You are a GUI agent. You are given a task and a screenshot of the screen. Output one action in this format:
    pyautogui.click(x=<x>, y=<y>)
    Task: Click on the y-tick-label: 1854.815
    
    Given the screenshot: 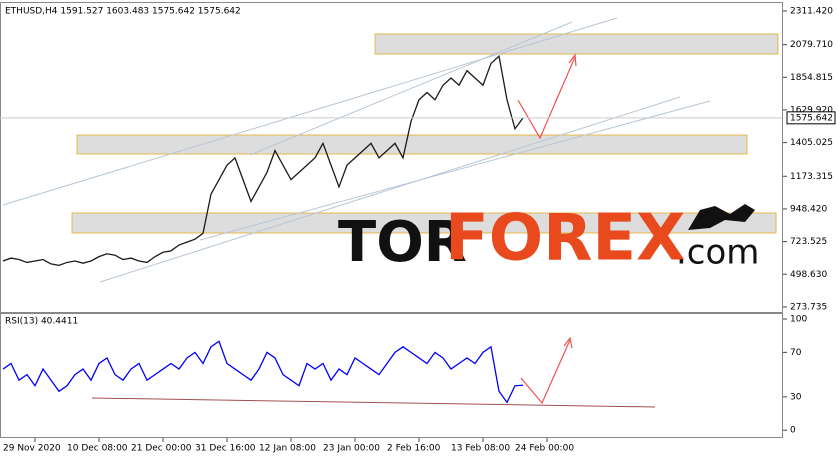 What is the action you would take?
    pyautogui.click(x=811, y=78)
    